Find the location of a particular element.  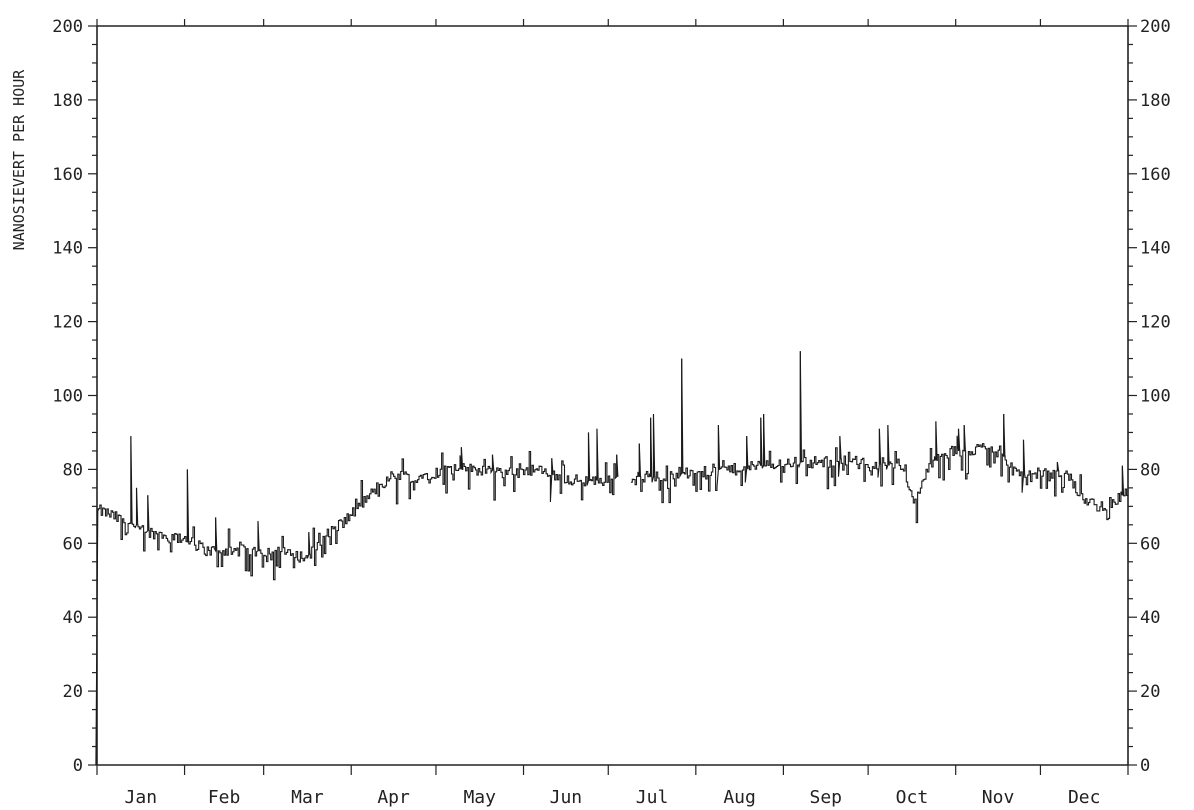

y-axis-title: NANOSIEVERT PER HOUR is located at coordinates (19, 160).